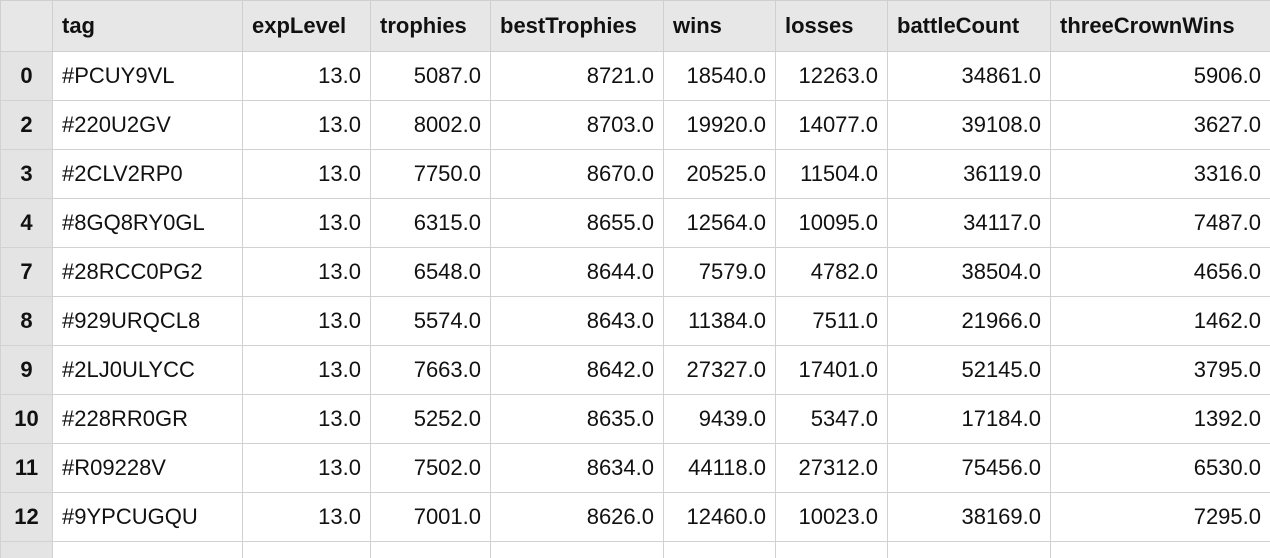 The height and width of the screenshot is (558, 1270). Describe the element at coordinates (147, 517) in the screenshot. I see `cell-tag: #9YPCUGQU` at that location.